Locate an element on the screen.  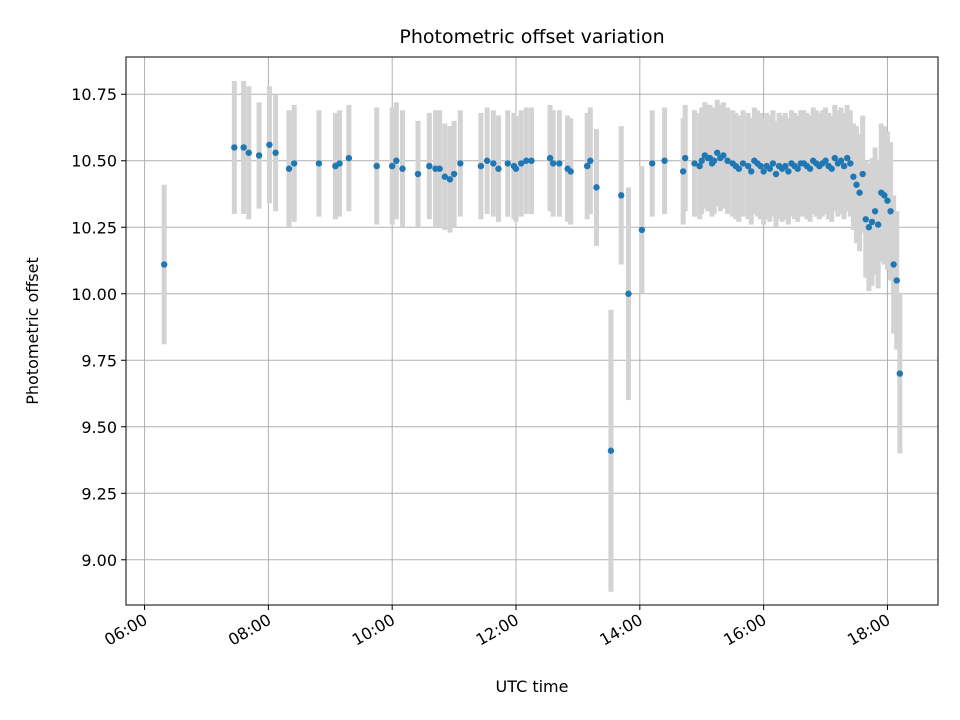
y-axis-label: Photometric offset is located at coordinates (32, 331).